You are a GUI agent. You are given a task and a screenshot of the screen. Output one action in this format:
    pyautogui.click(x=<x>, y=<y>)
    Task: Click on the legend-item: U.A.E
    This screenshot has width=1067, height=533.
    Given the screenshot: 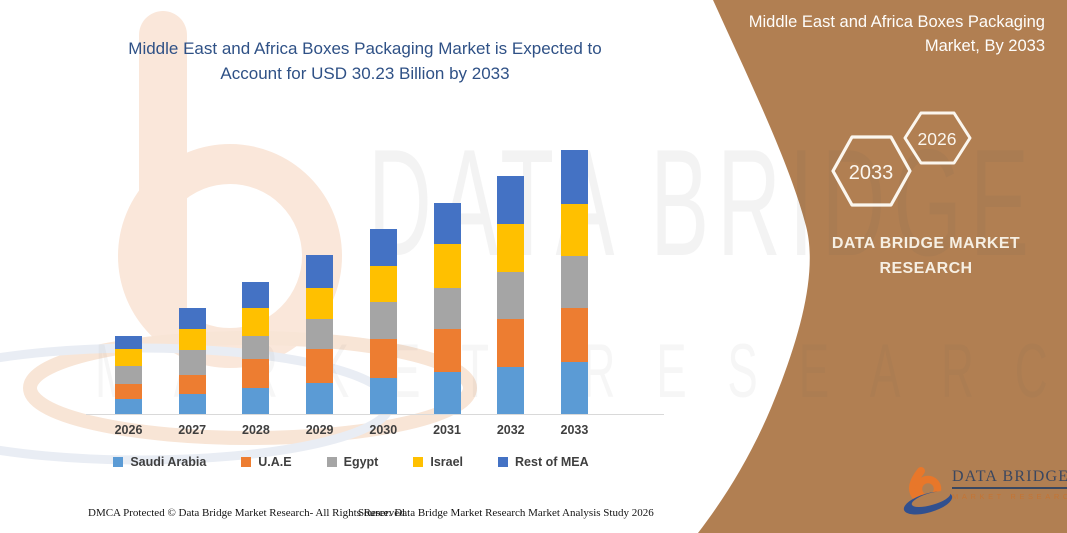 What is the action you would take?
    pyautogui.click(x=266, y=462)
    